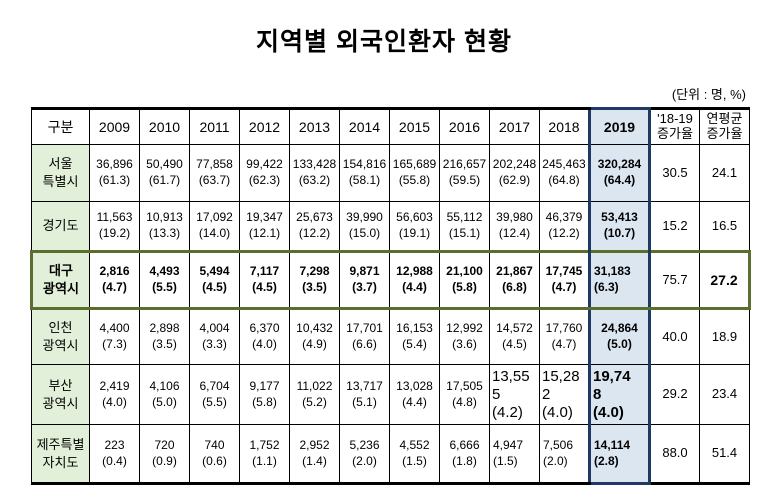 Image resolution: width=768 pixels, height=492 pixels. I want to click on value-cell: 245,463 (64.8), so click(564, 173).